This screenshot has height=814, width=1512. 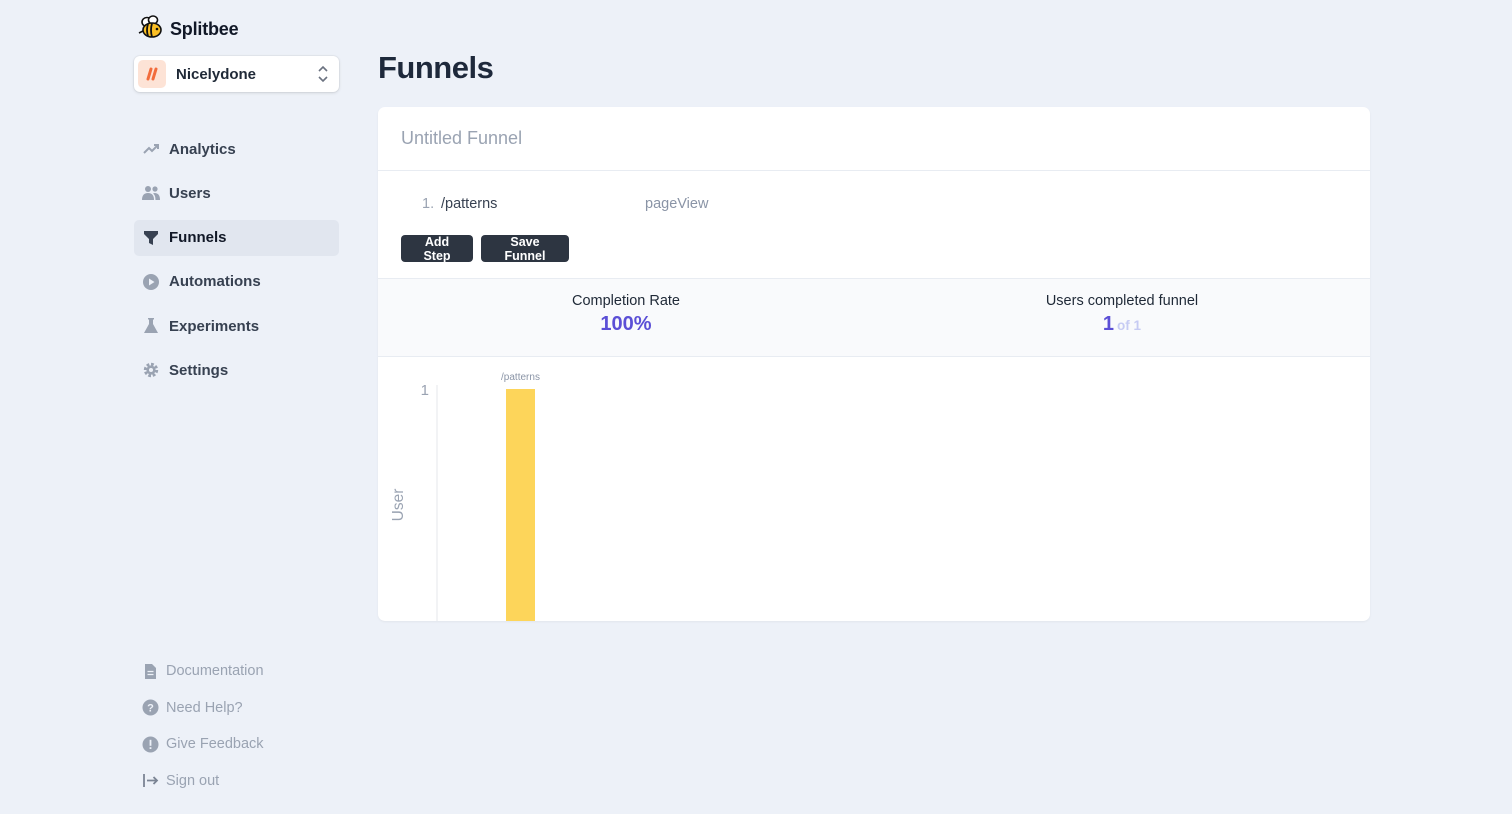 I want to click on need-help-link: ? Need Help?, so click(x=203, y=708).